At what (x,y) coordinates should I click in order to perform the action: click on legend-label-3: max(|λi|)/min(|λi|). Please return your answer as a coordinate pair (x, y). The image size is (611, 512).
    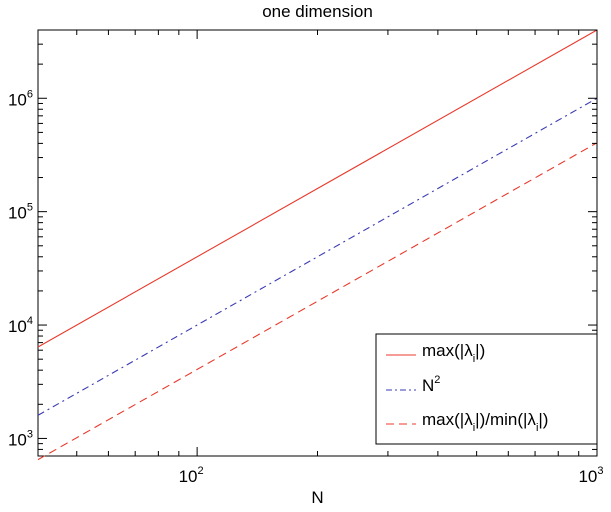
    Looking at the image, I should click on (485, 422).